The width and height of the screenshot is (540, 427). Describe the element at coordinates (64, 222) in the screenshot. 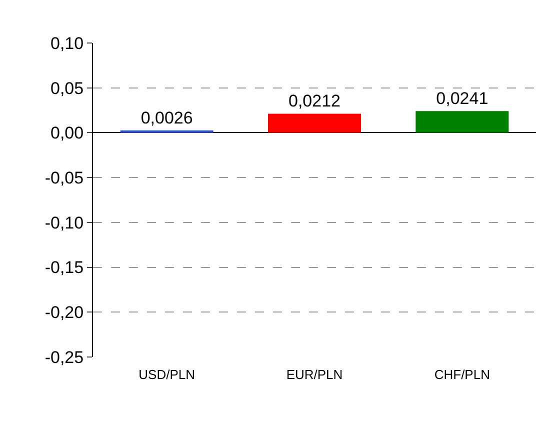

I see `y-tick-label: -0,10` at that location.